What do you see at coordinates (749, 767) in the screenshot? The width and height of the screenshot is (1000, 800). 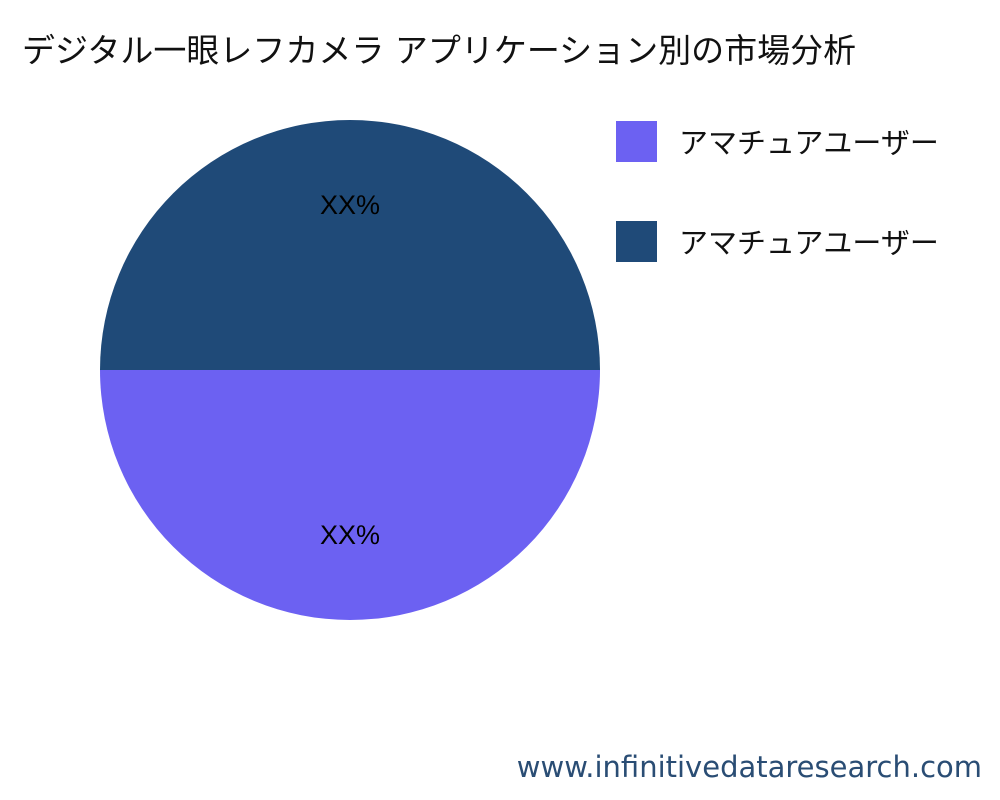 I see `website-link: www.infinitivedataresearch.com` at bounding box center [749, 767].